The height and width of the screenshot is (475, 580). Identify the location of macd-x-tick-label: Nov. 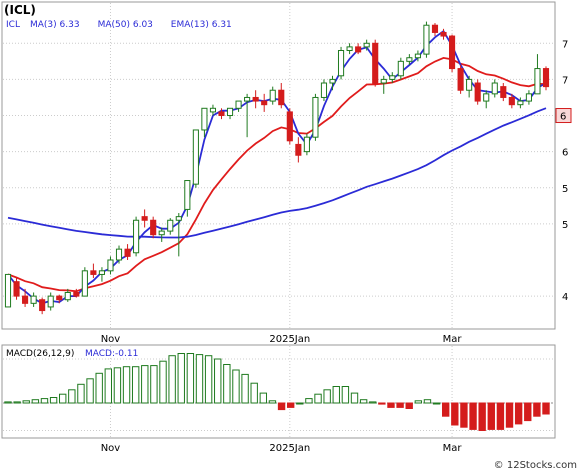
(111, 448).